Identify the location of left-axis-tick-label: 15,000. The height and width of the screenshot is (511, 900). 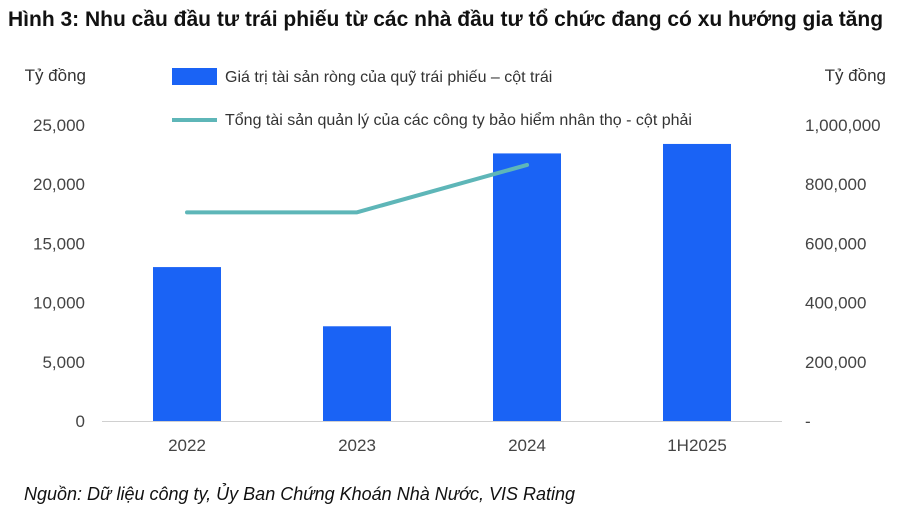
(59, 243).